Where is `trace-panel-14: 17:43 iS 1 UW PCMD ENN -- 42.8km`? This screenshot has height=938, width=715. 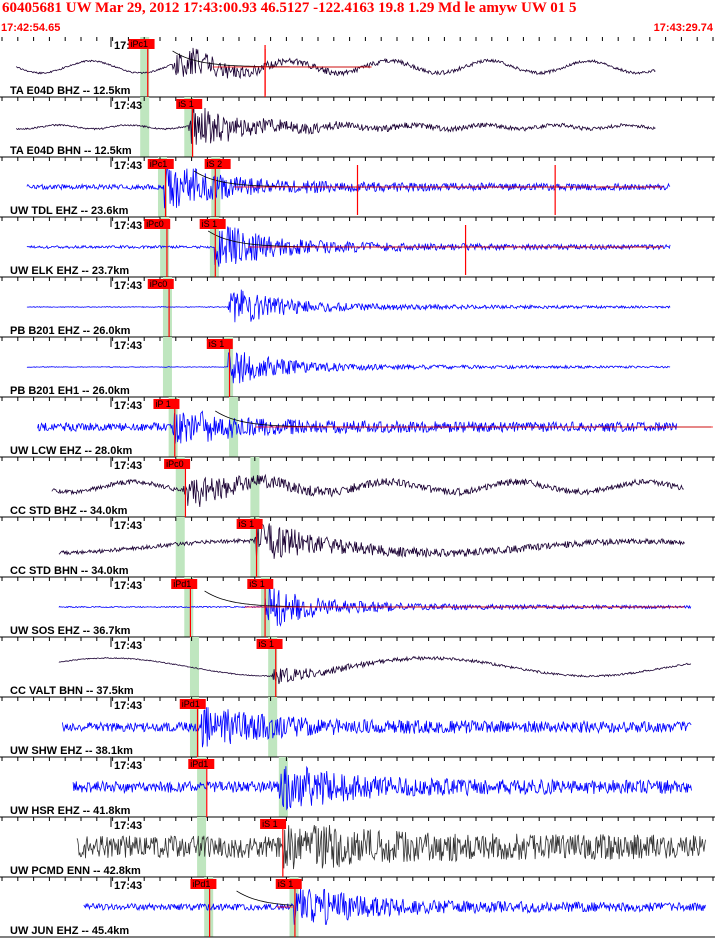 trace-panel-14: 17:43 iS 1 UW PCMD ENN -- 42.8km is located at coordinates (357, 847).